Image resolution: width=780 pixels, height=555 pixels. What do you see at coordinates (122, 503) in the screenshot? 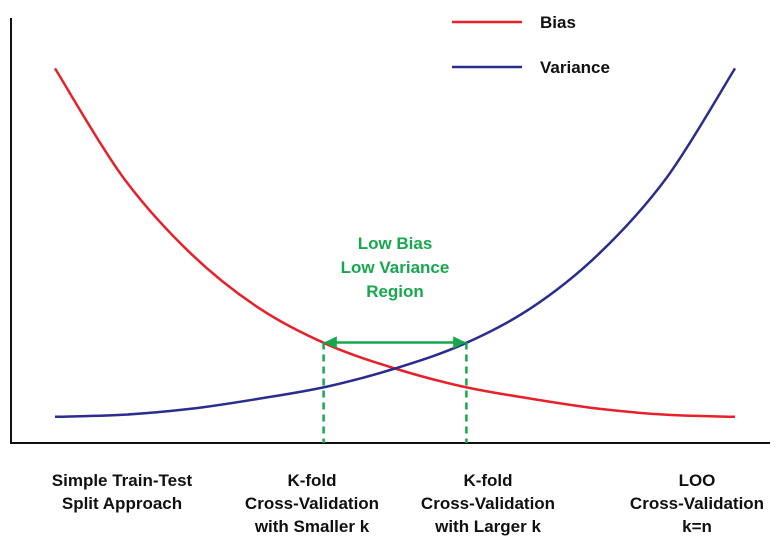
I see `category-label: Split Approach` at bounding box center [122, 503].